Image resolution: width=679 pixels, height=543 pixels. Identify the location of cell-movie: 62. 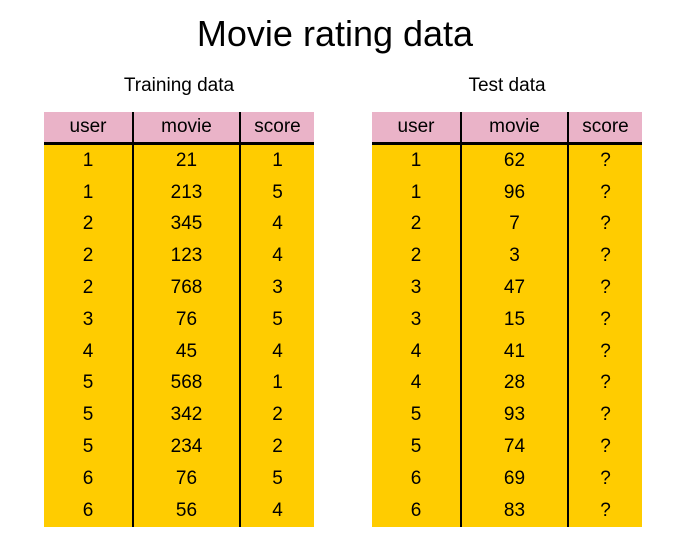
(514, 160).